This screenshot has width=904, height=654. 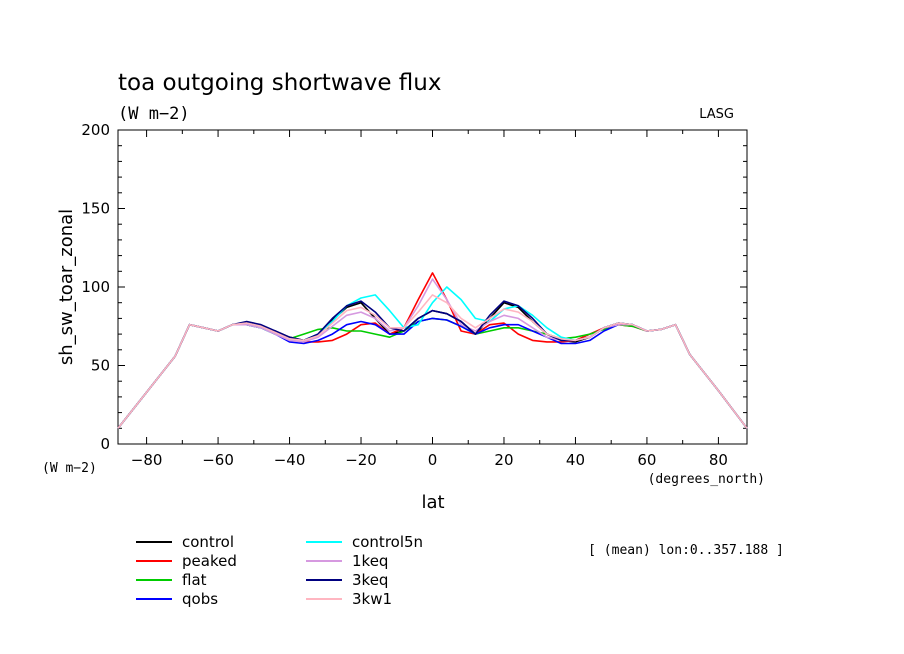 What do you see at coordinates (718, 460) in the screenshot?
I see `x-tick-label: 80` at bounding box center [718, 460].